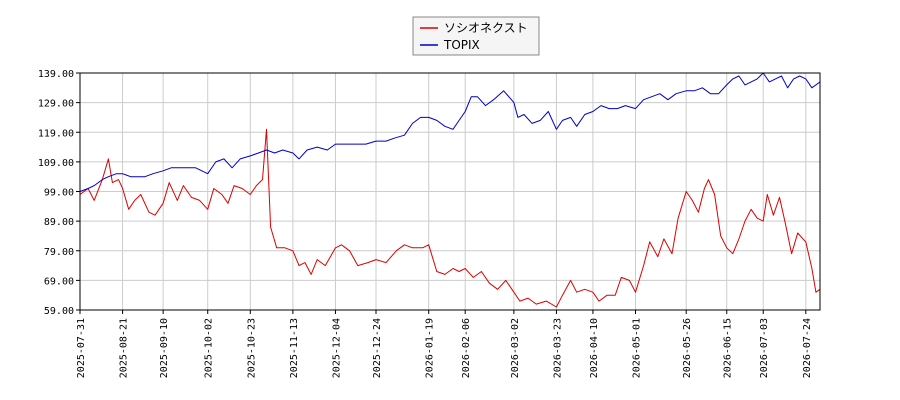 The width and height of the screenshot is (900, 400). I want to click on x-tick-label: 2026-03-02, so click(515, 348).